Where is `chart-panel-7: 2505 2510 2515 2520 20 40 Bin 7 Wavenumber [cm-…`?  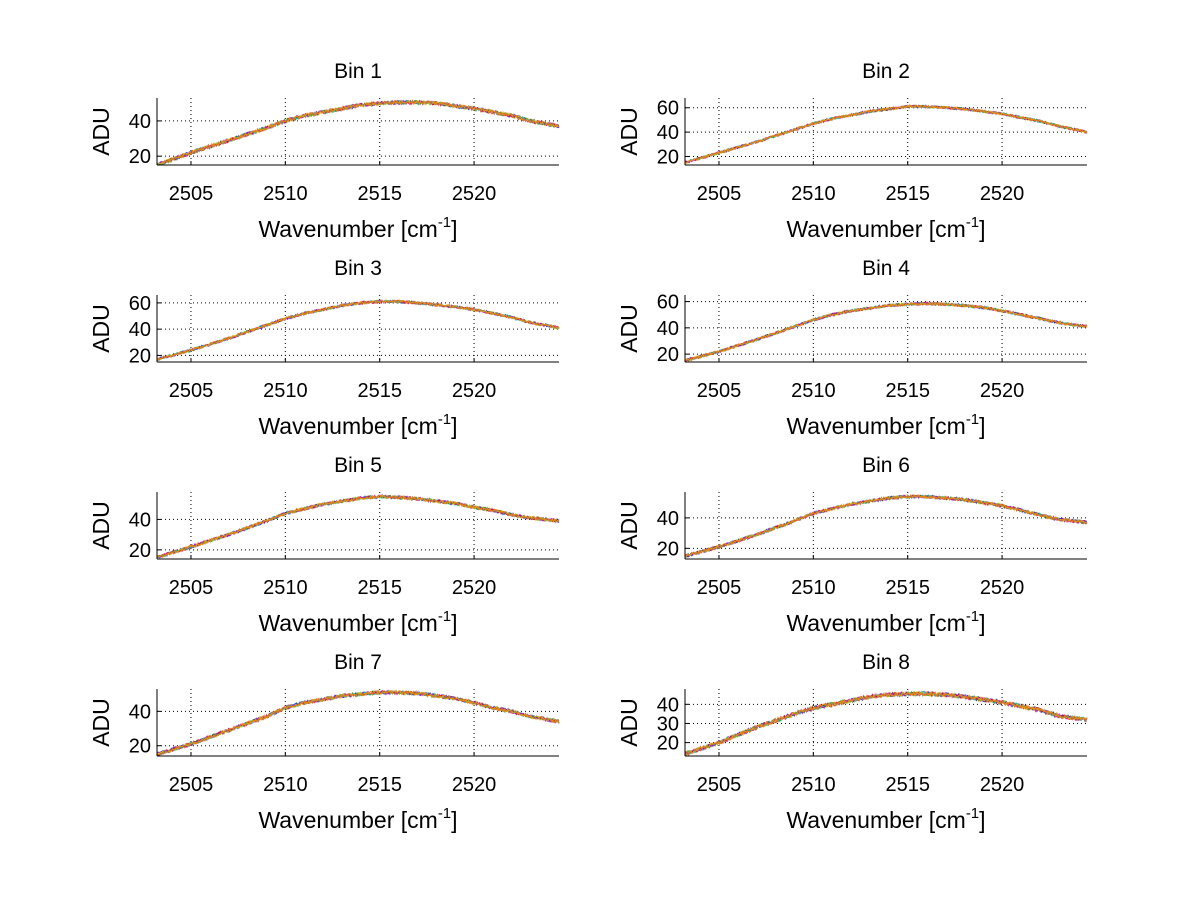
chart-panel-7: 2505 2510 2515 2520 20 40 Bin 7 Wavenumber [cm-… is located at coordinates (324, 742).